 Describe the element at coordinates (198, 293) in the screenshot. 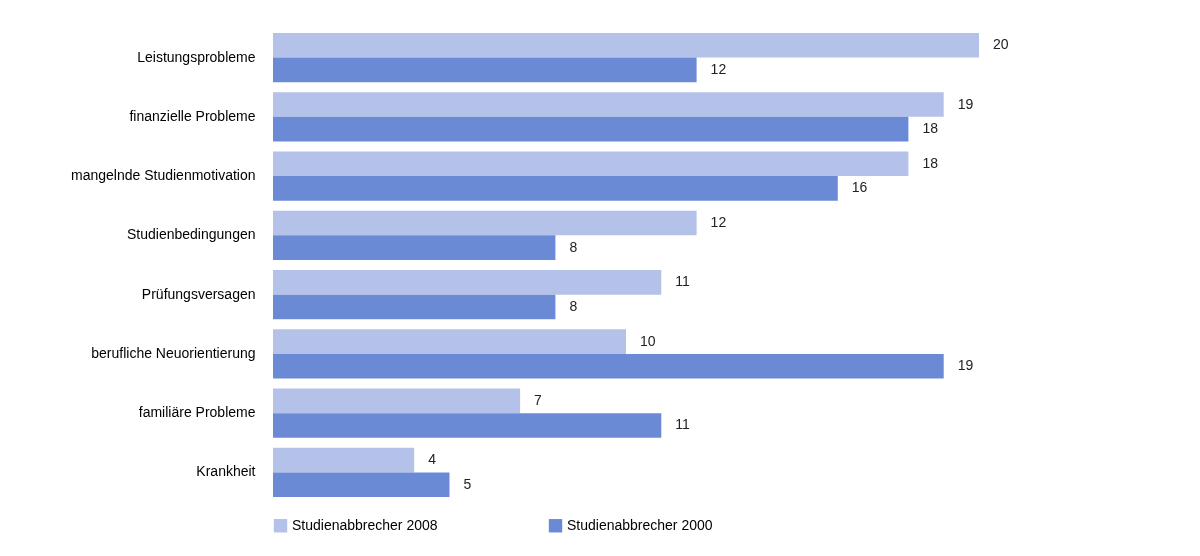

I see `y-tick-label: Prüfungsversagen` at that location.